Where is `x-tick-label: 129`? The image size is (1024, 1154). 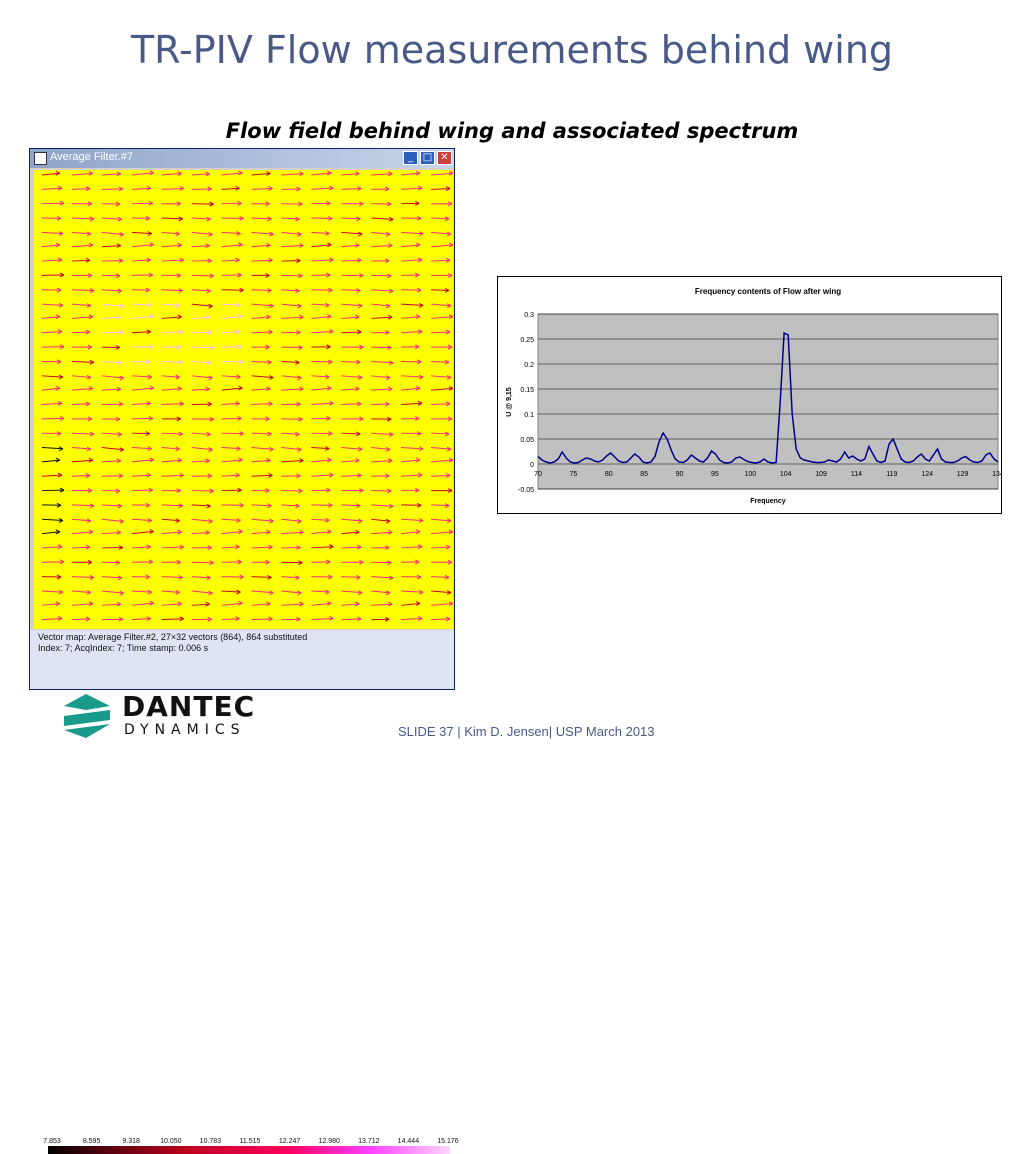 x-tick-label: 129 is located at coordinates (963, 474).